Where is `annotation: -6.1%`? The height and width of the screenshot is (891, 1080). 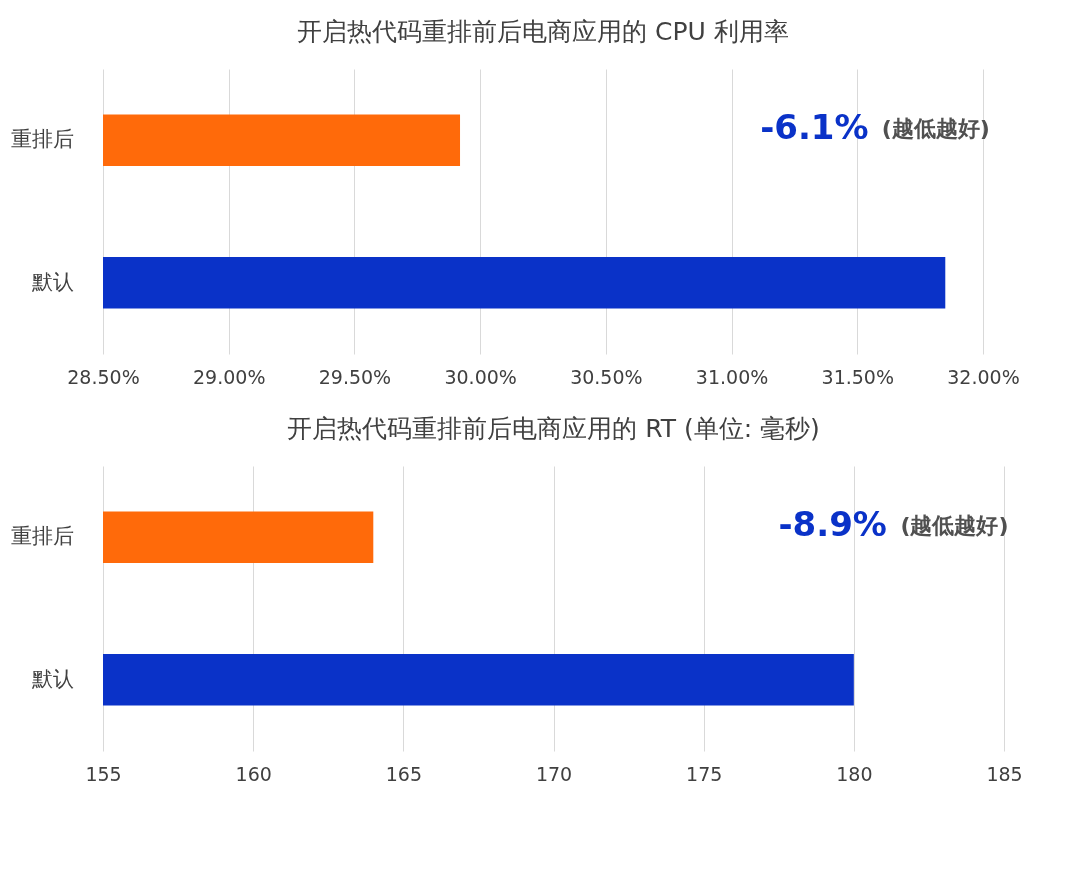 annotation: -6.1% is located at coordinates (814, 126).